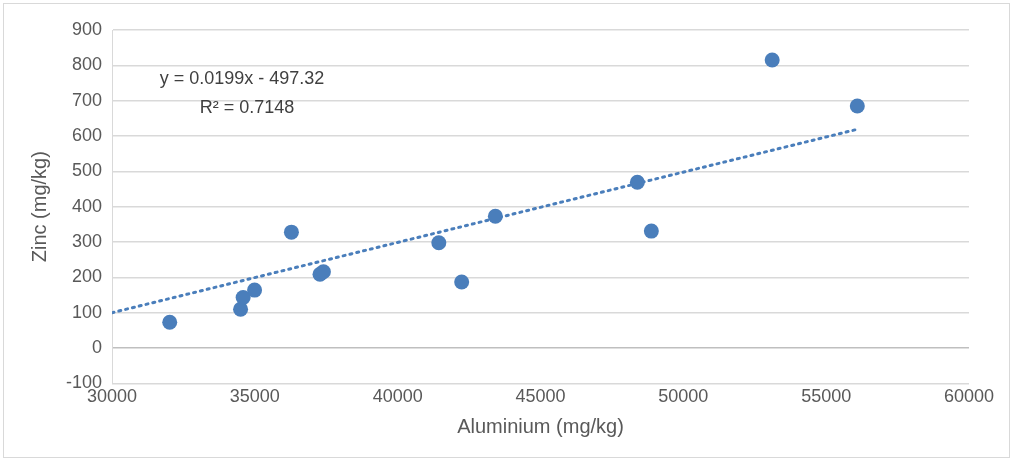 This screenshot has width=1013, height=461. Describe the element at coordinates (38, 207) in the screenshot. I see `y-axis-title: Zinc (mg/kg)` at that location.